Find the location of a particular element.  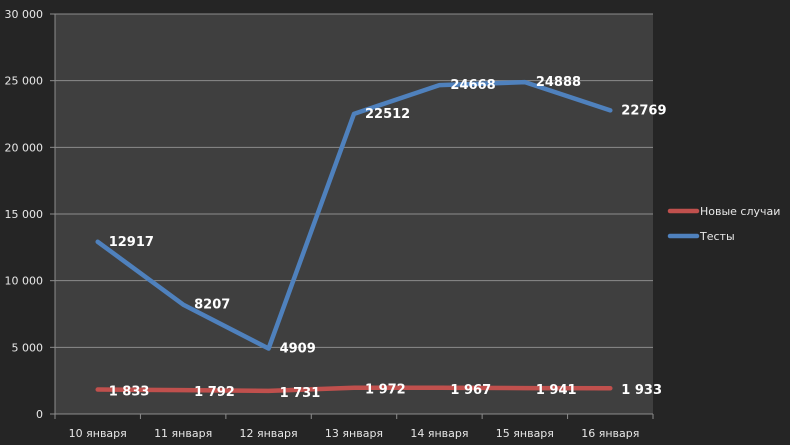

y-tick-label: 5 000 is located at coordinates (28, 347).